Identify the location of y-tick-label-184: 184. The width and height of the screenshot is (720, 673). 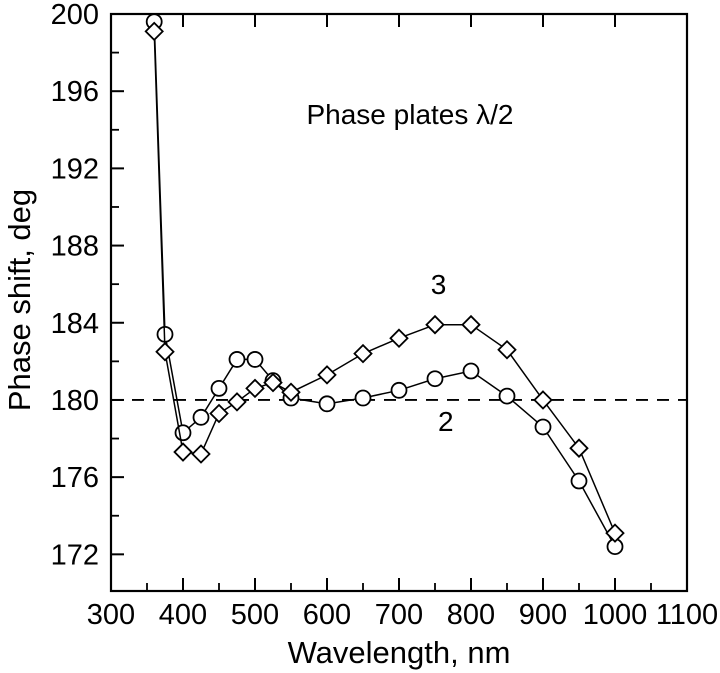
(75, 324).